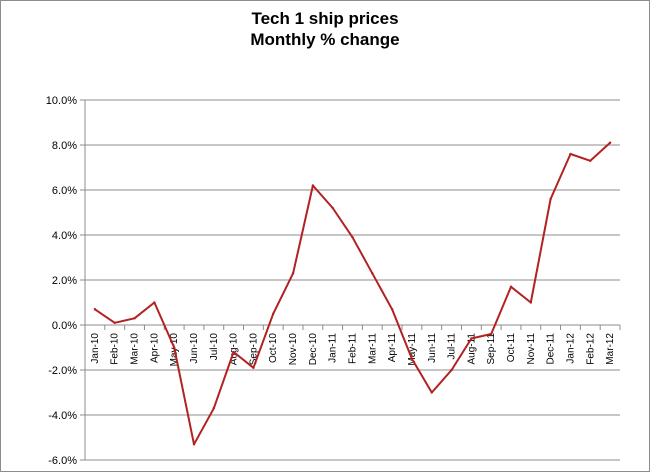 The height and width of the screenshot is (472, 650). I want to click on x-tick-label: Oct-11, so click(511, 348).